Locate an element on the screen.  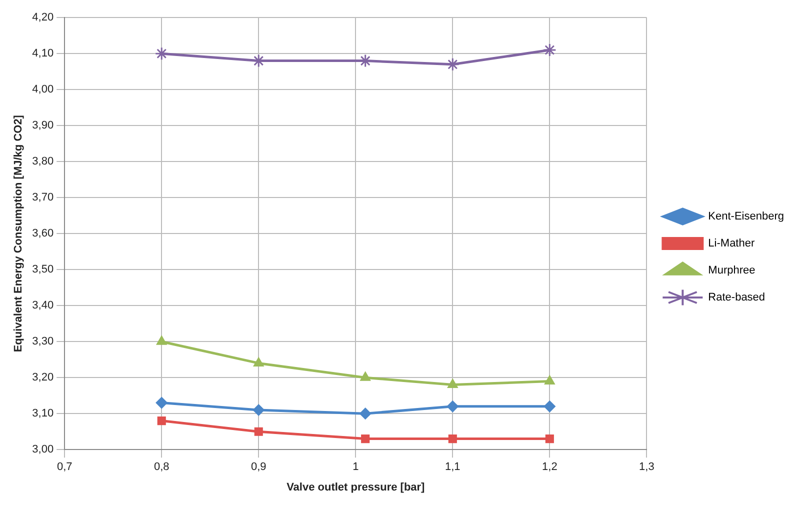
y-tick-label: 3,20 is located at coordinates (43, 378).